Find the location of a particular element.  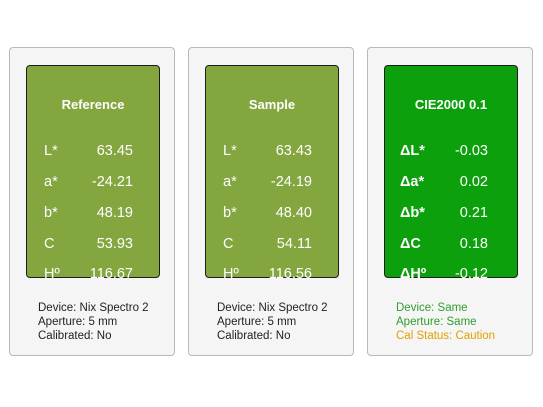

reference-row-h: Hº 116.67 is located at coordinates (93, 274).